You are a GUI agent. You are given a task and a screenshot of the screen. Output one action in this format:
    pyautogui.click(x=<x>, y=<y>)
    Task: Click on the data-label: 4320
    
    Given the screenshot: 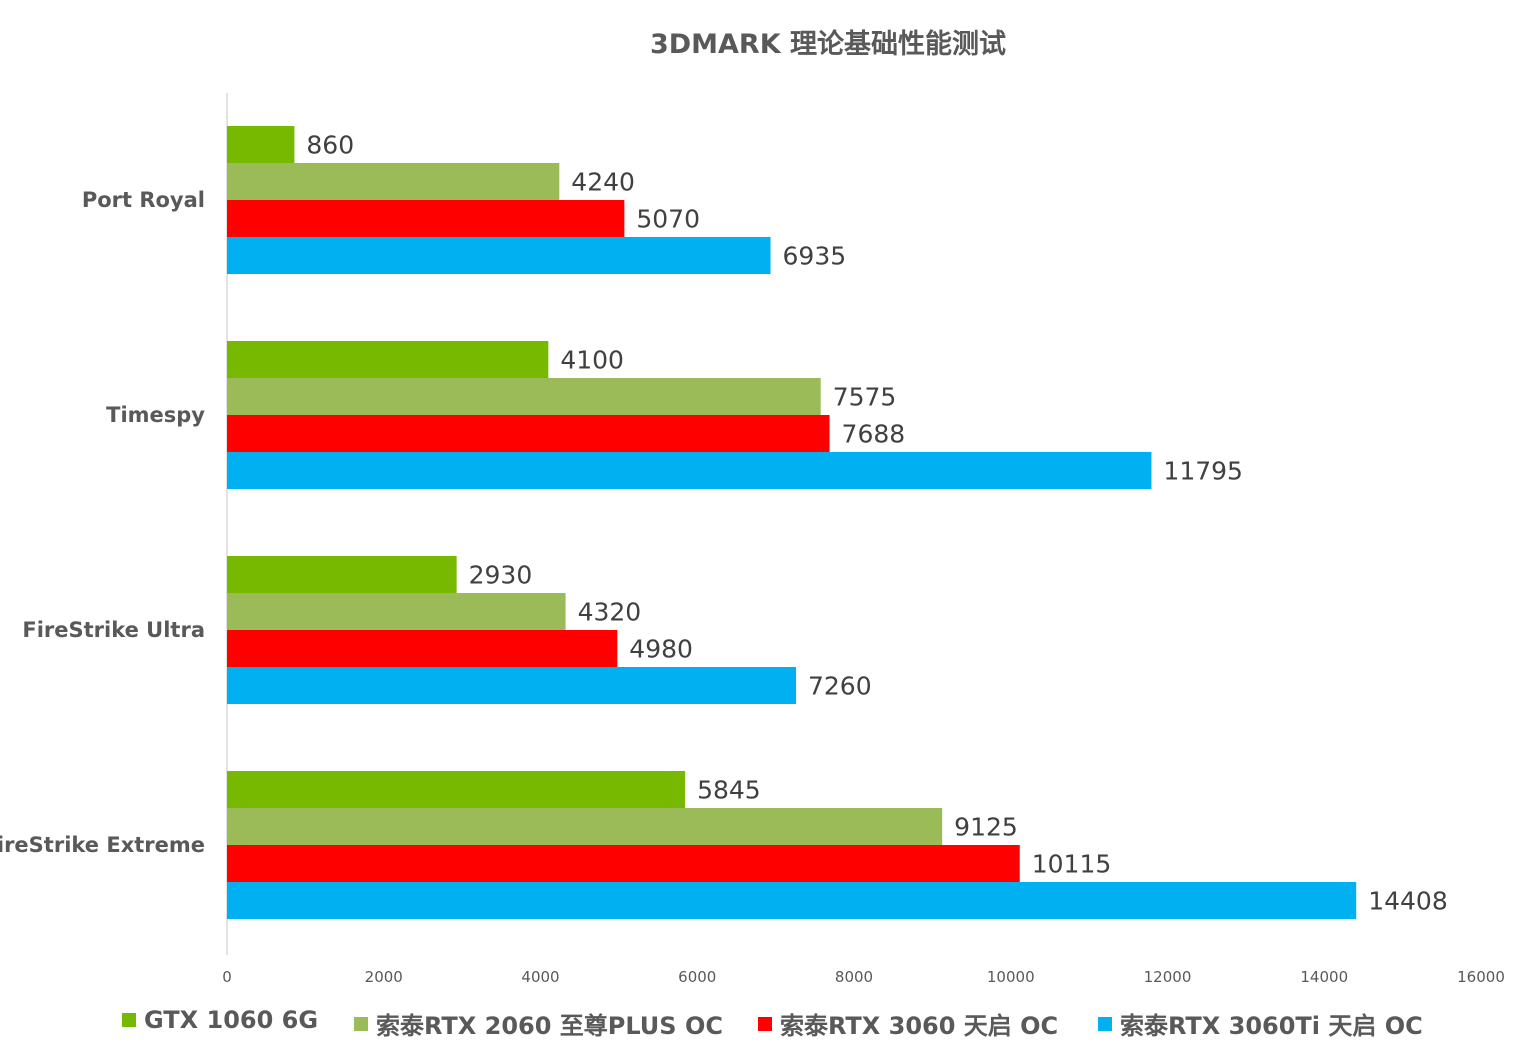 What is the action you would take?
    pyautogui.click(x=610, y=612)
    